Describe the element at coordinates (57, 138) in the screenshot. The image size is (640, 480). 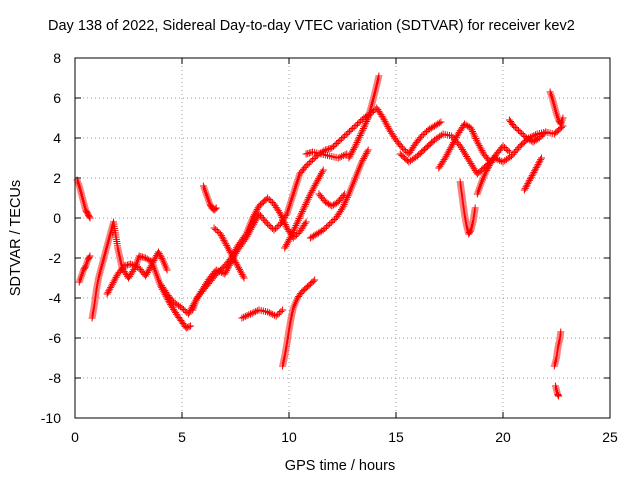
I see `y-tick-label: 4` at that location.